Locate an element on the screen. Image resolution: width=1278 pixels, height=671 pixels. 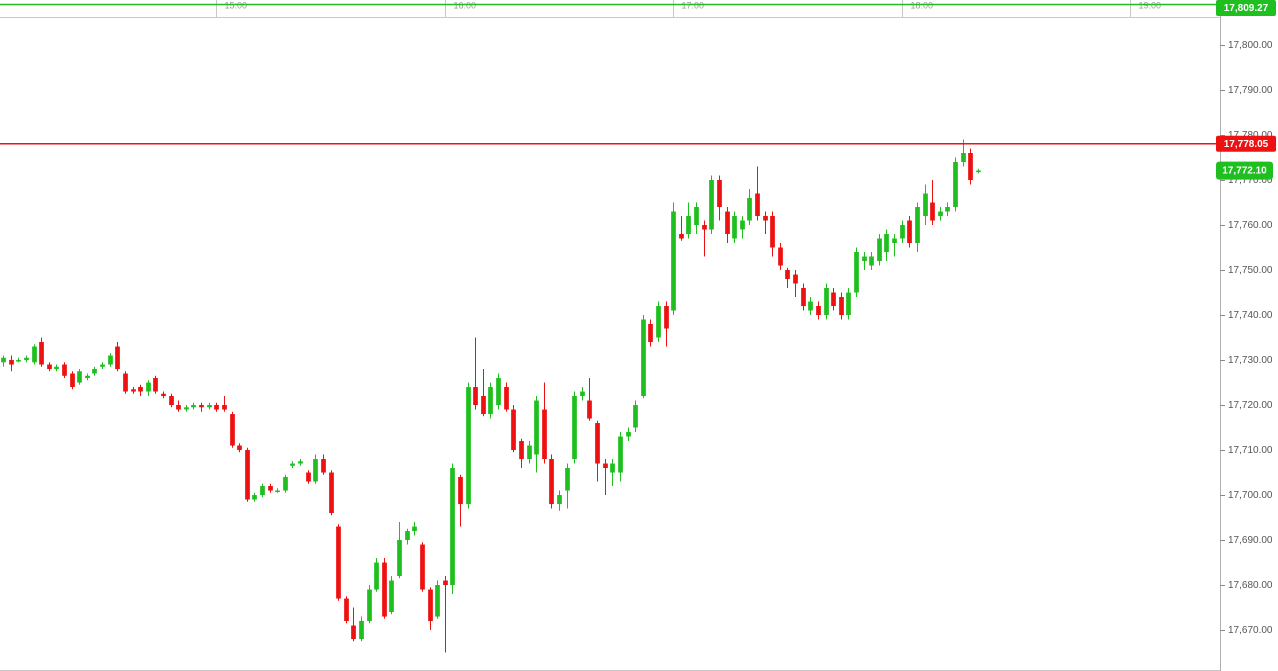
x-tick-label: 17:00 is located at coordinates (693, 5).